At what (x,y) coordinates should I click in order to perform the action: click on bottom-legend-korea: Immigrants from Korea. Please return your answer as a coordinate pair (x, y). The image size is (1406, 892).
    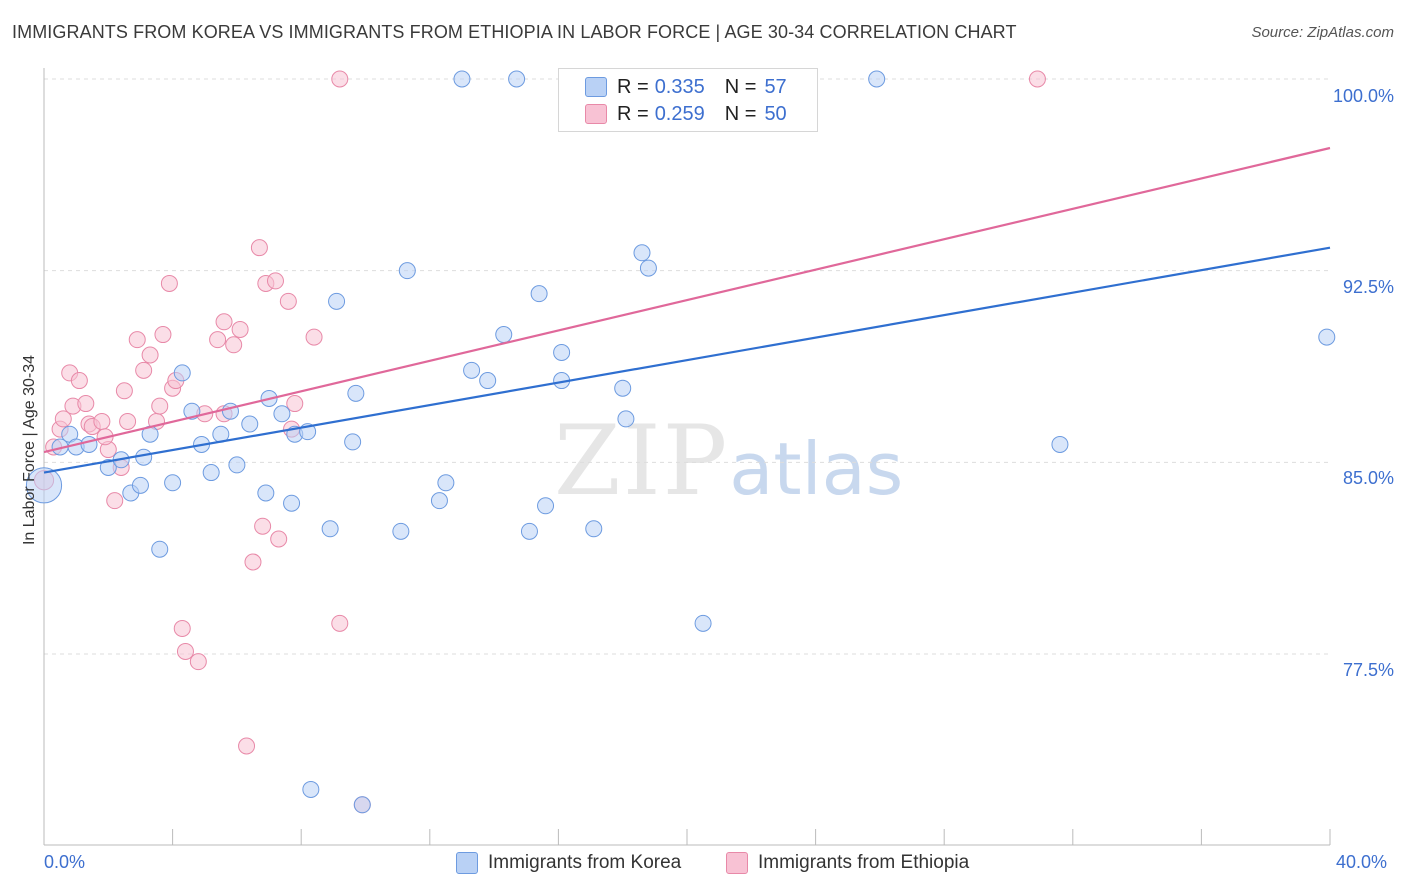
    Looking at the image, I should click on (568, 863).